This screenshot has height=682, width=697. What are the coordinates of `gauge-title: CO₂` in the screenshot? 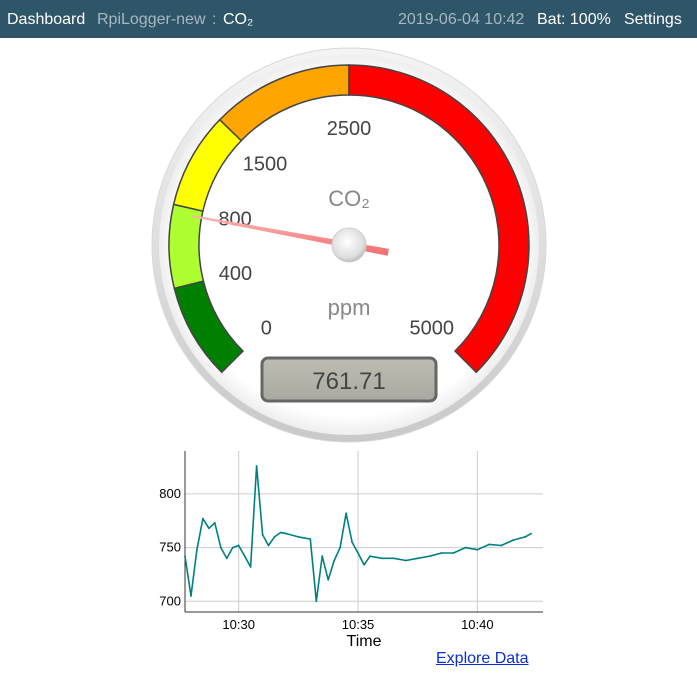 It's located at (349, 198).